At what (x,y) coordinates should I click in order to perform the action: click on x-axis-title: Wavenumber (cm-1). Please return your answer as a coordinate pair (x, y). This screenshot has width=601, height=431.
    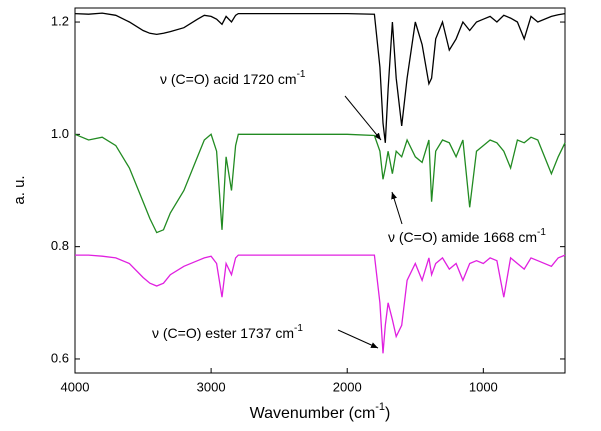
    Looking at the image, I should click on (320, 411).